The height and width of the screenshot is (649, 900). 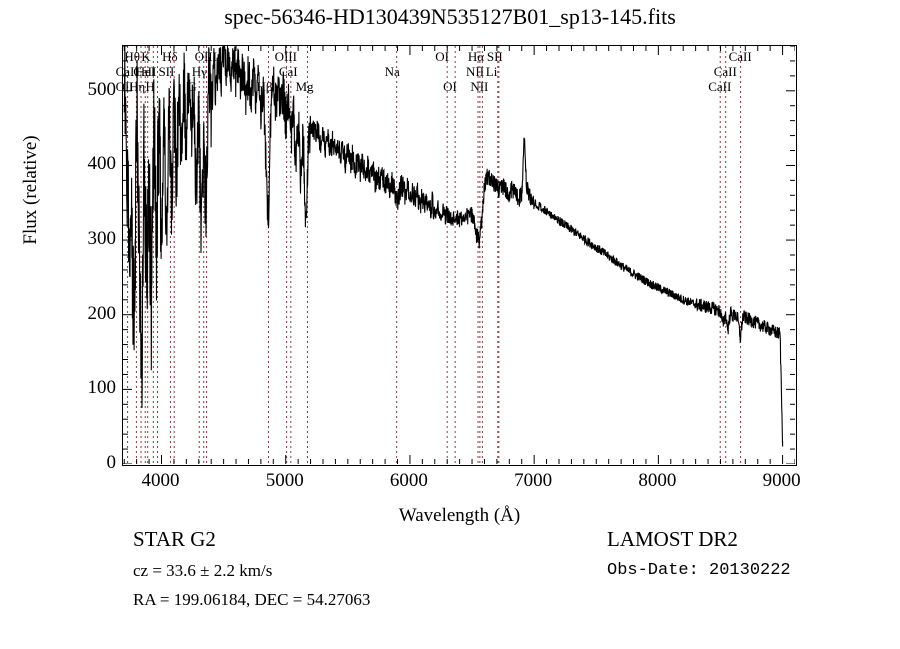 What do you see at coordinates (132, 56) in the screenshot?
I see `line-id-label: Hθ` at bounding box center [132, 56].